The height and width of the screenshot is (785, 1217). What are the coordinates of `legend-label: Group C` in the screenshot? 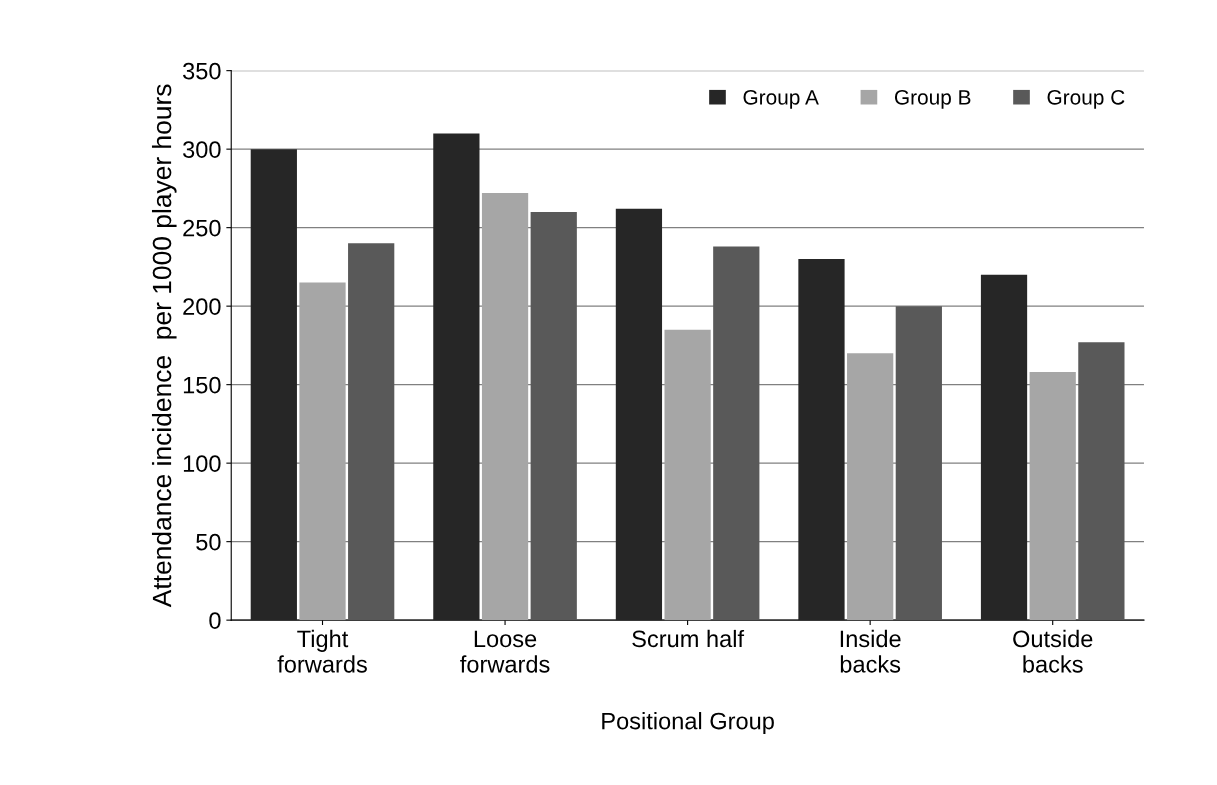 It's located at (1086, 99).